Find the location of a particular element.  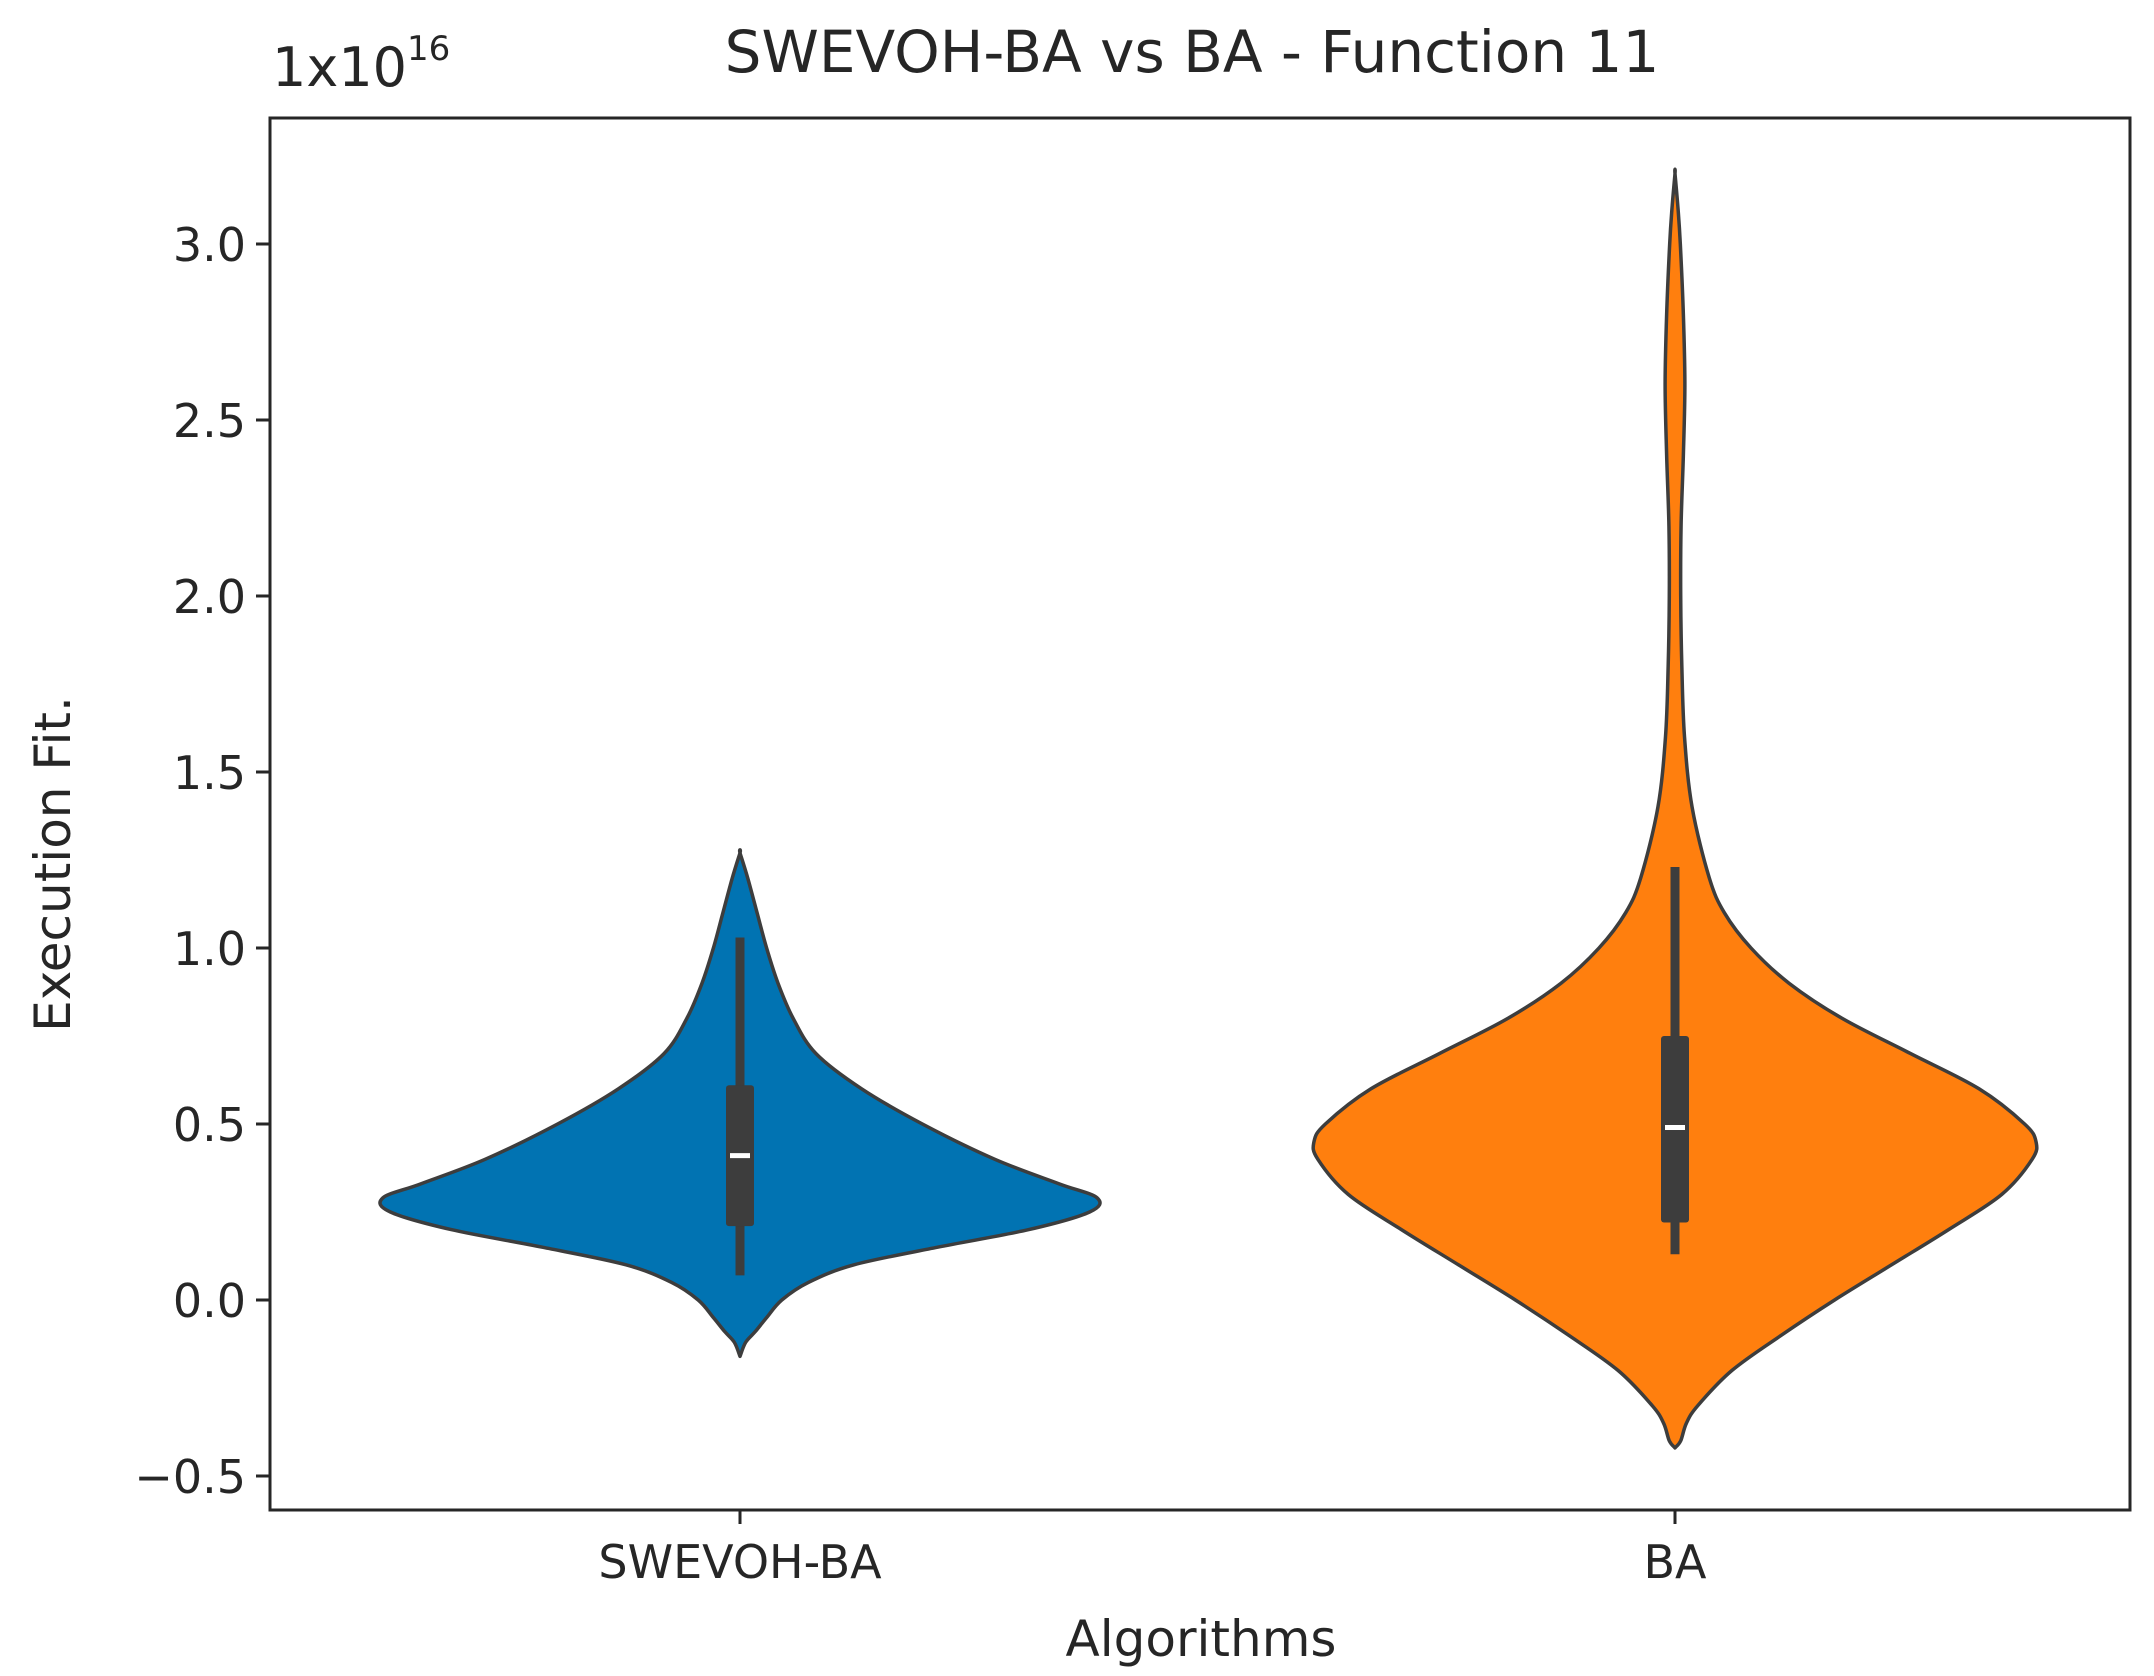

y-scale-base: 1x10 is located at coordinates (339, 67).